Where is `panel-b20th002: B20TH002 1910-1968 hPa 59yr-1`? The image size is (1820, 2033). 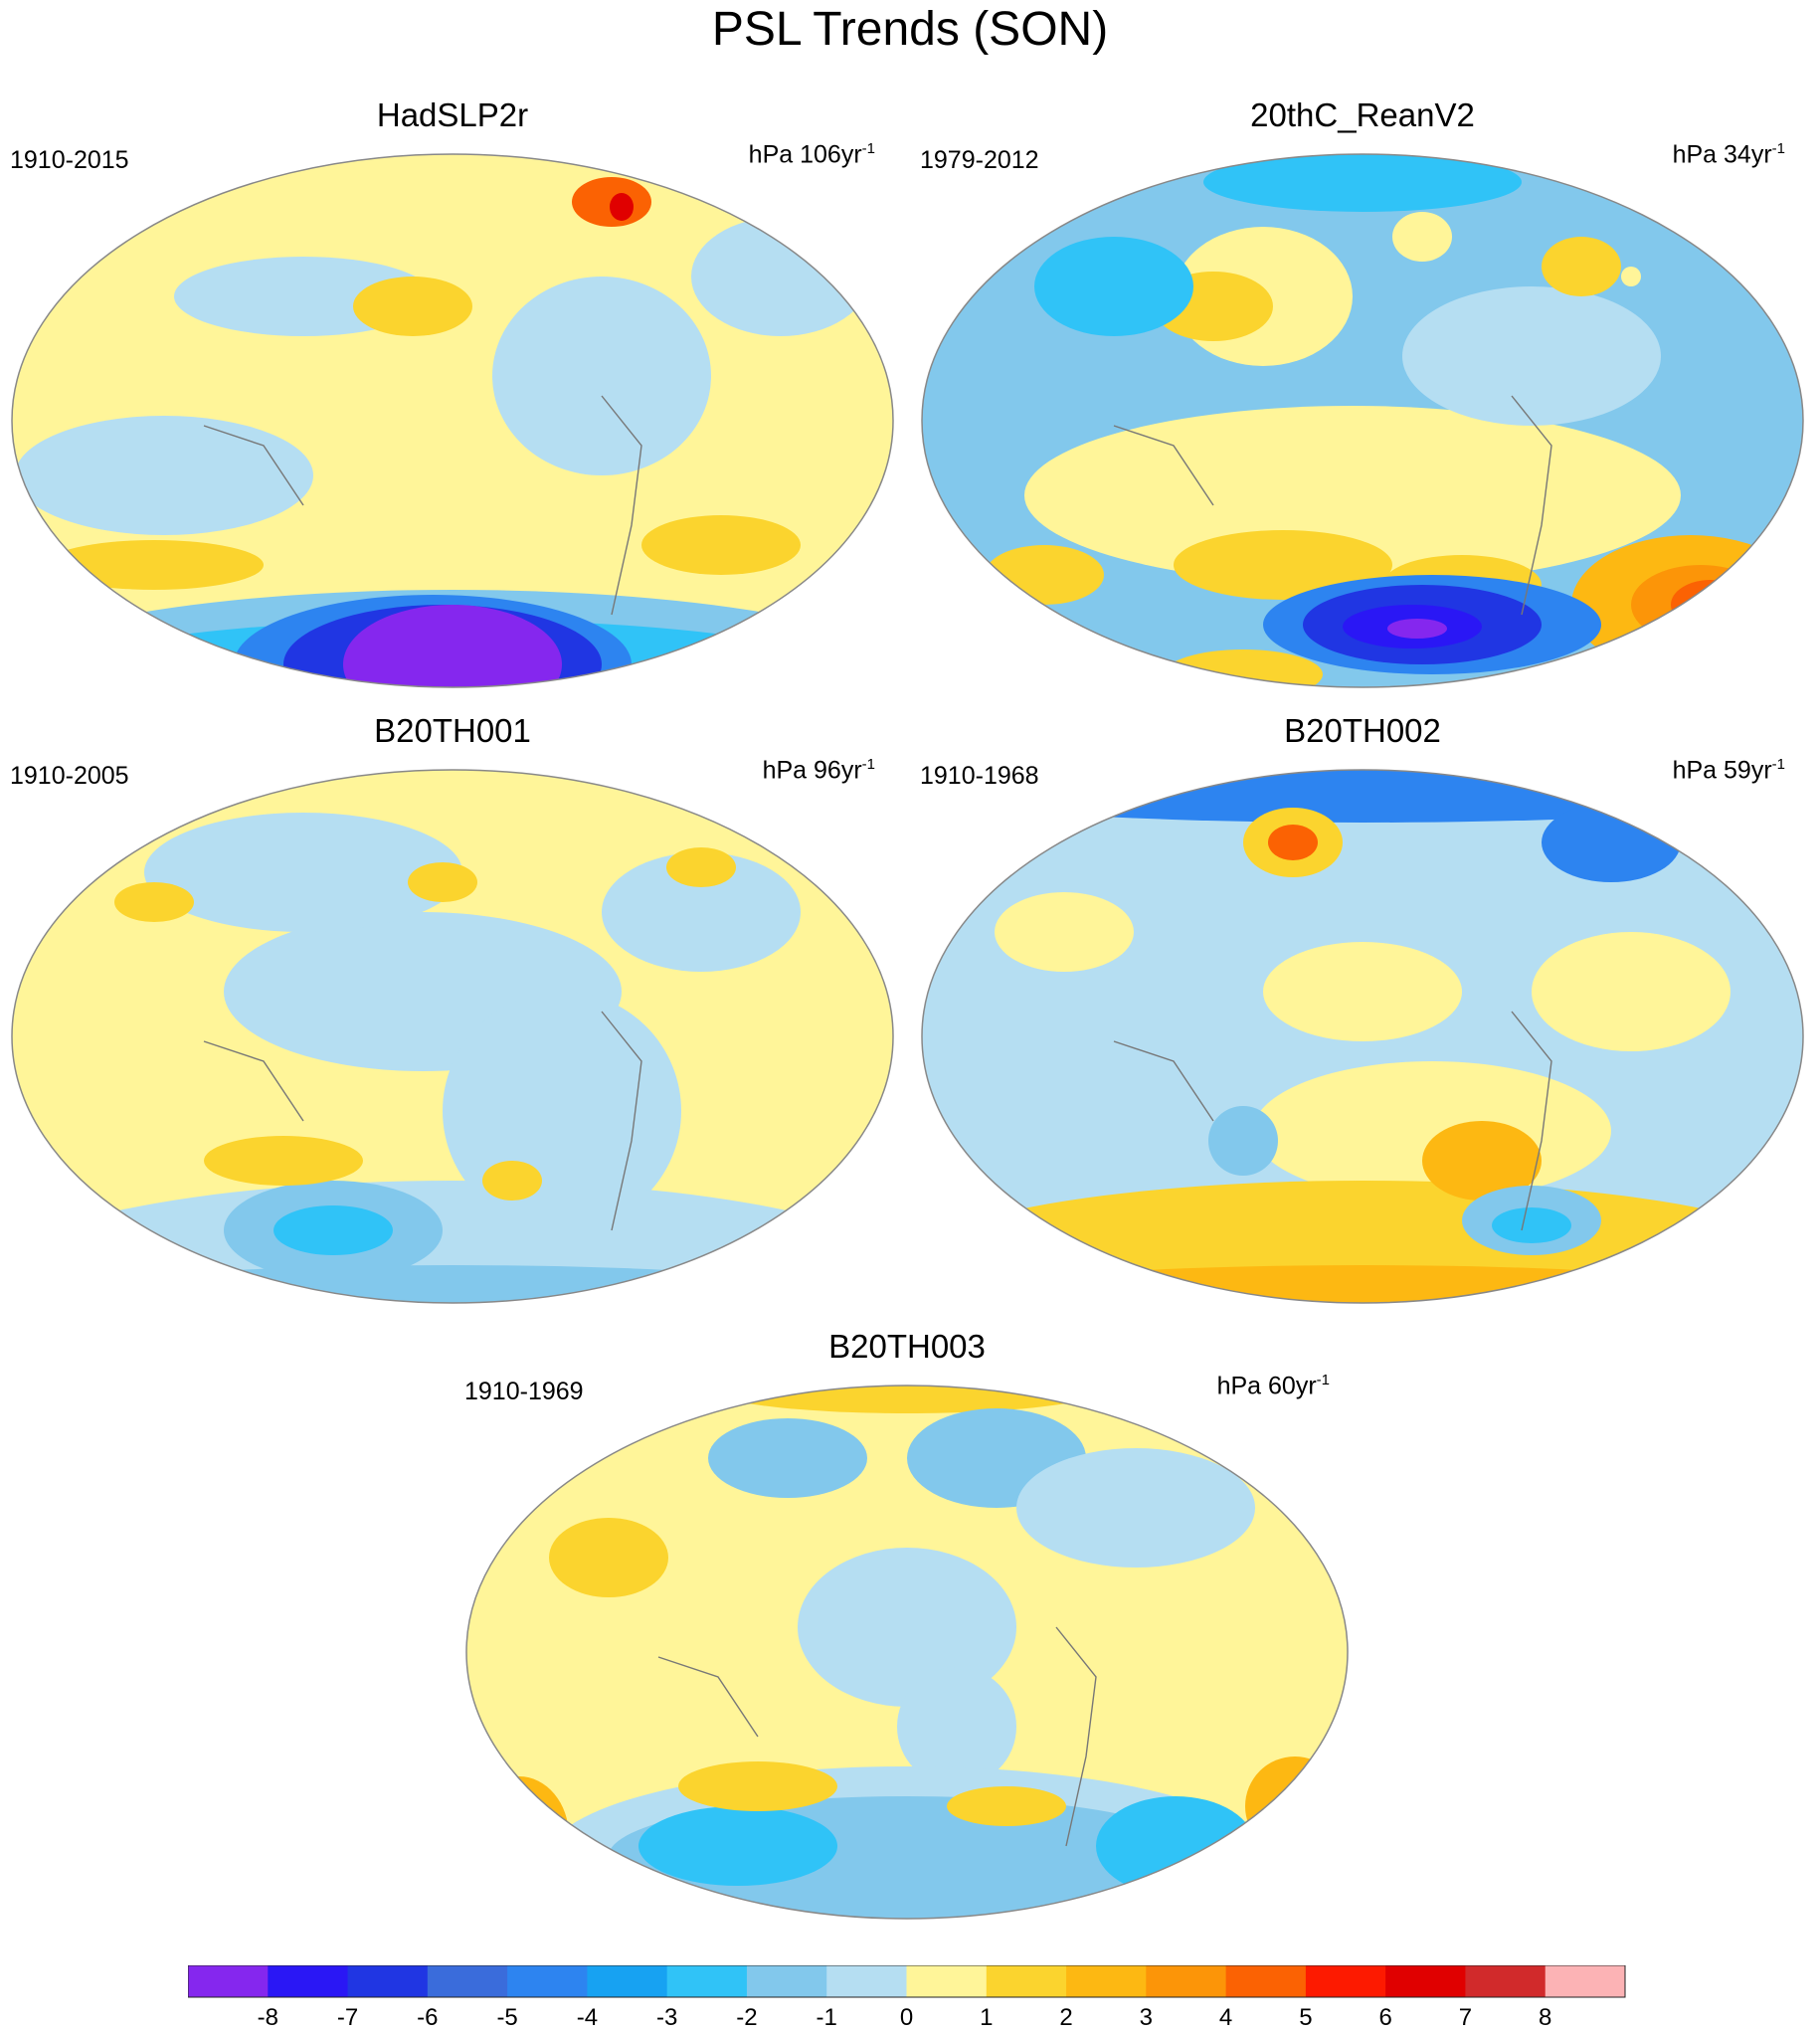 panel-b20th002: B20TH002 1910-1968 hPa 59yr-1 is located at coordinates (1362, 1016).